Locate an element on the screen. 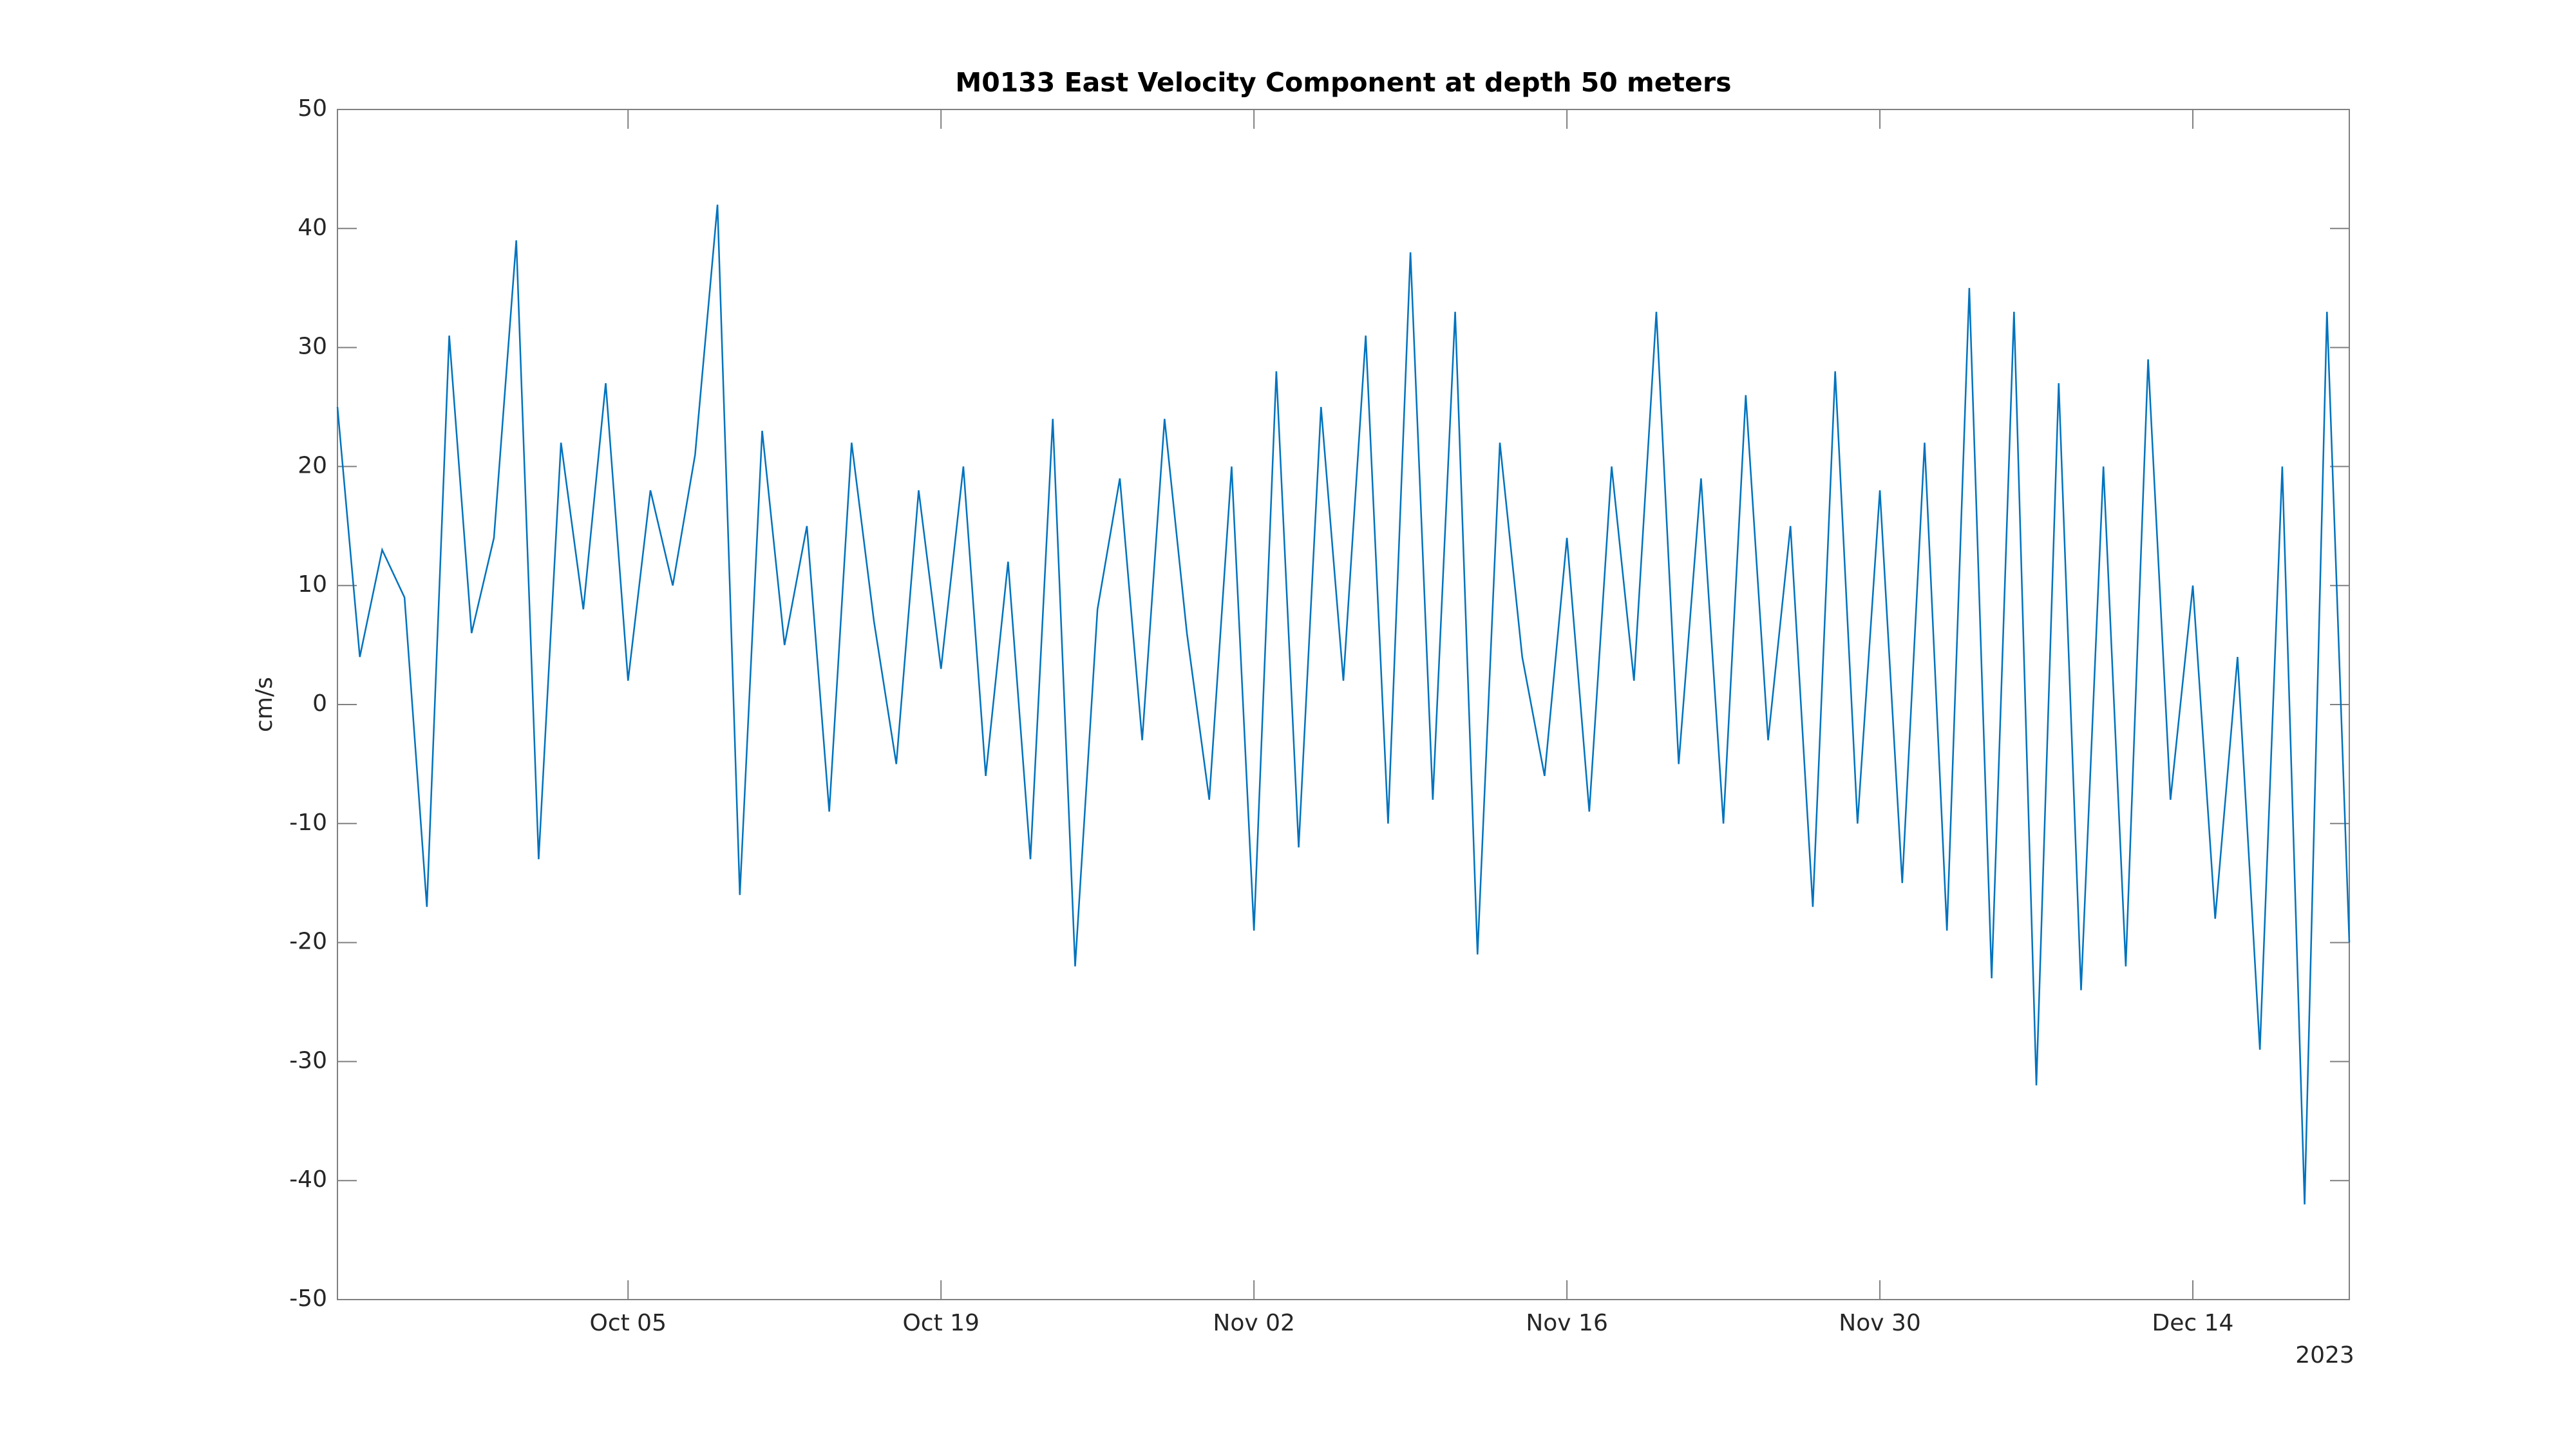  y-tick-label: 50 is located at coordinates (312, 108).